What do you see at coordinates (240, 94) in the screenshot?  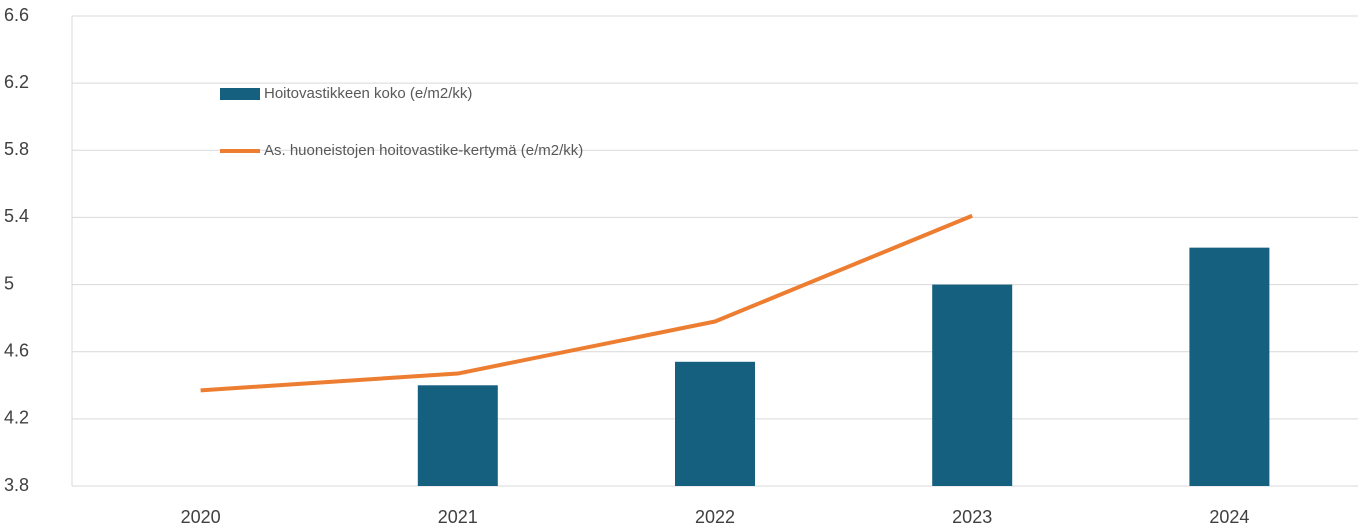 I see `legend-swatch` at bounding box center [240, 94].